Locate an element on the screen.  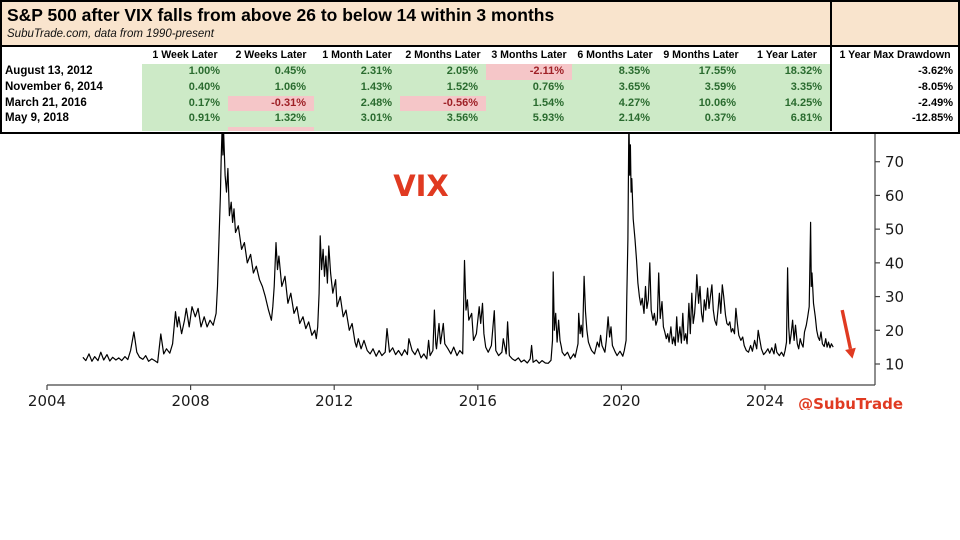
header-col-2: 2 Weeks Later is located at coordinates (271, 55).